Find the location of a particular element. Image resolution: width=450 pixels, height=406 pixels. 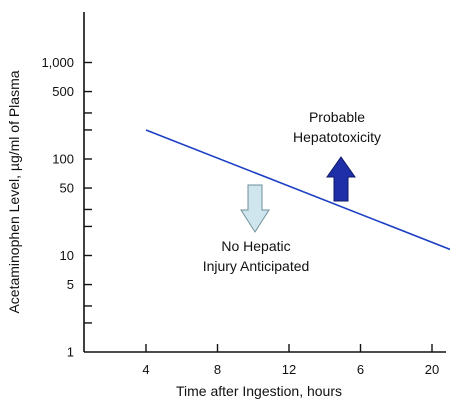

y-tick-label: 10 is located at coordinates (67, 255).